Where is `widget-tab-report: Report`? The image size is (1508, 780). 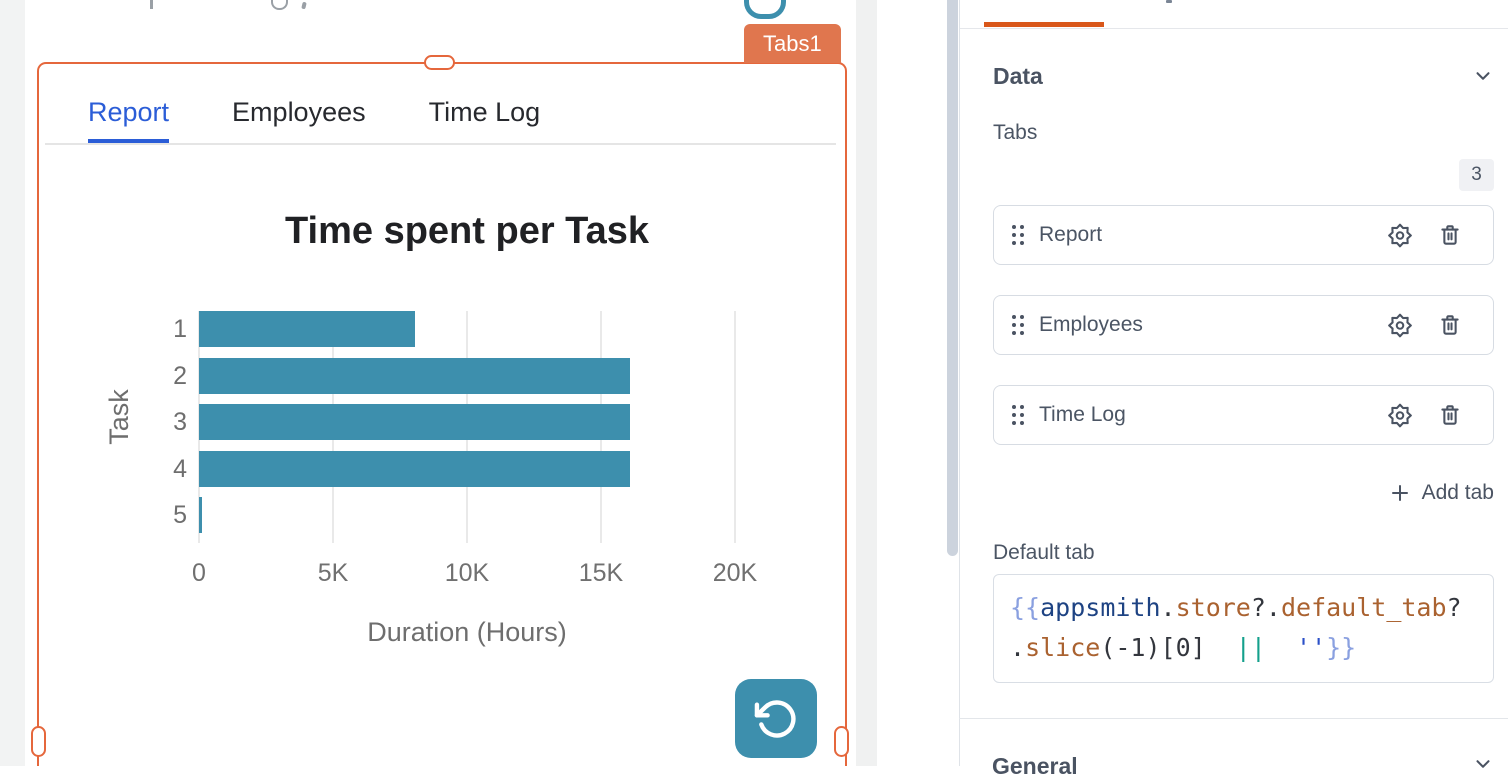
widget-tab-report: Report is located at coordinates (129, 120).